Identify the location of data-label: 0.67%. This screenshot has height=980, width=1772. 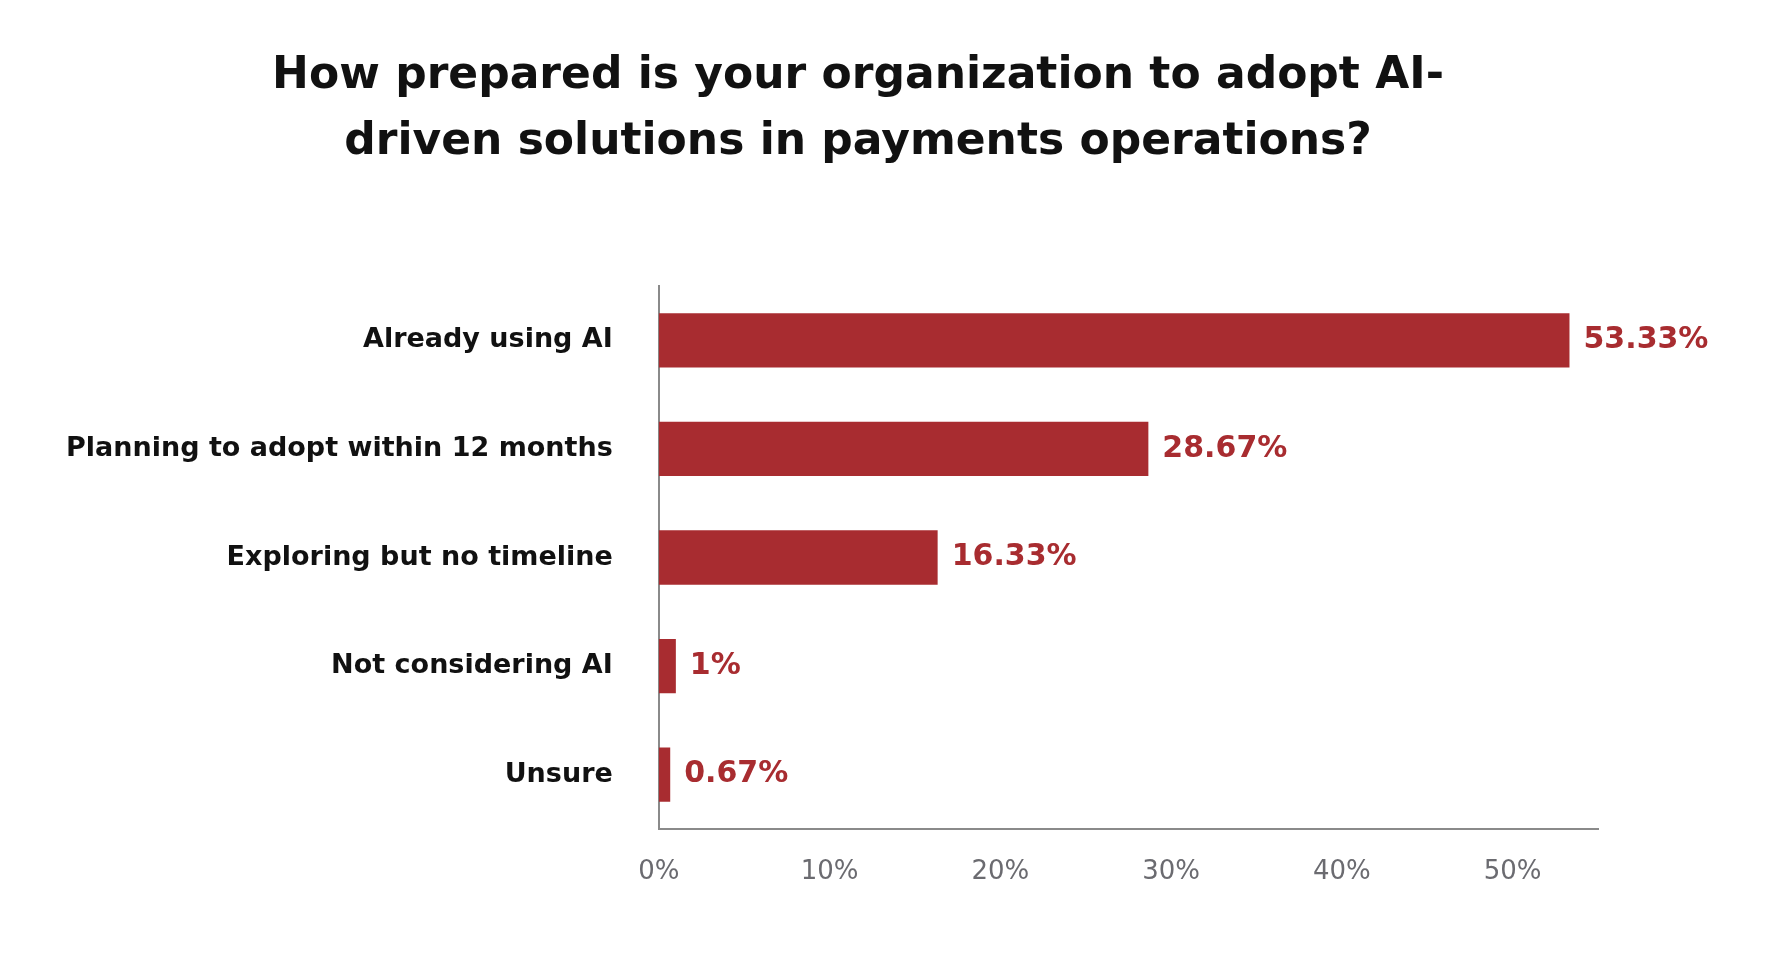
(736, 772).